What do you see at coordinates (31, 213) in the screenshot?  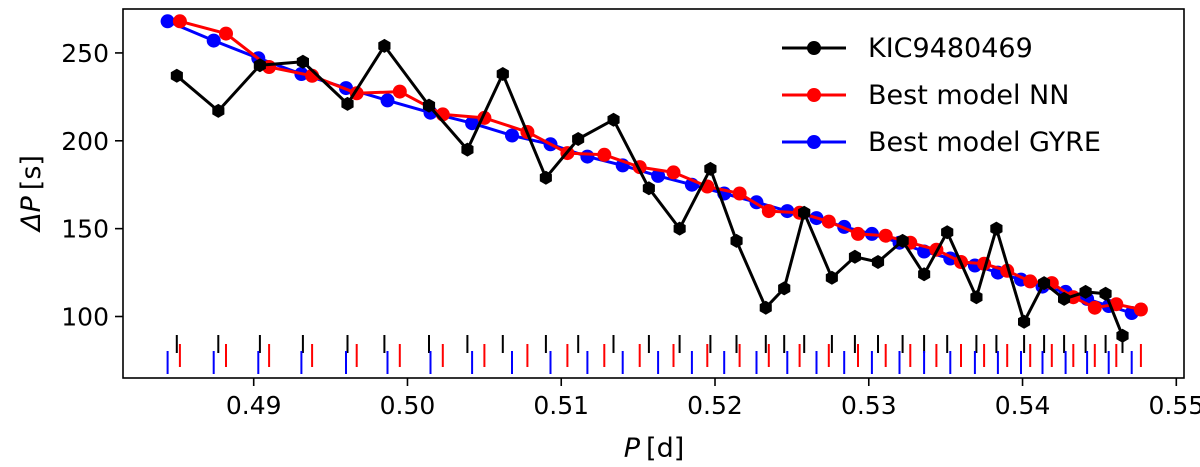 I see `y-axis-label-var: ΔP` at bounding box center [31, 213].